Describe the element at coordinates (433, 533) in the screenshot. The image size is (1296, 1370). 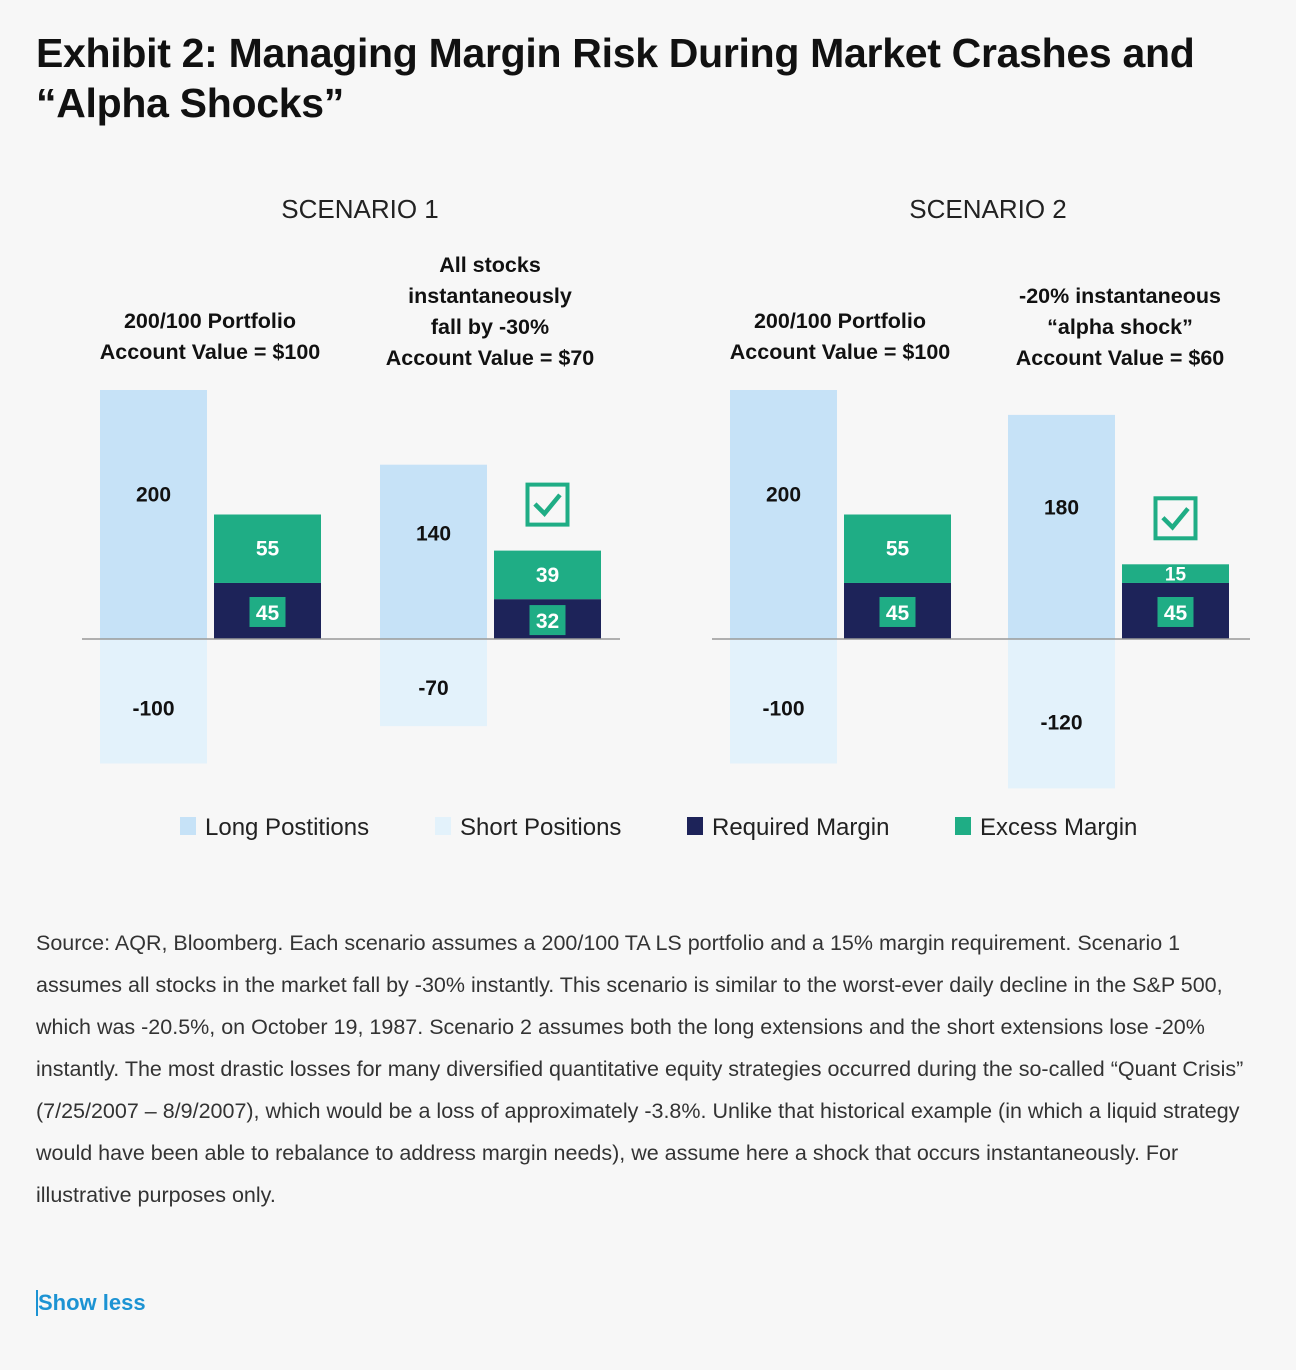
I see `long-value-label: 140` at that location.